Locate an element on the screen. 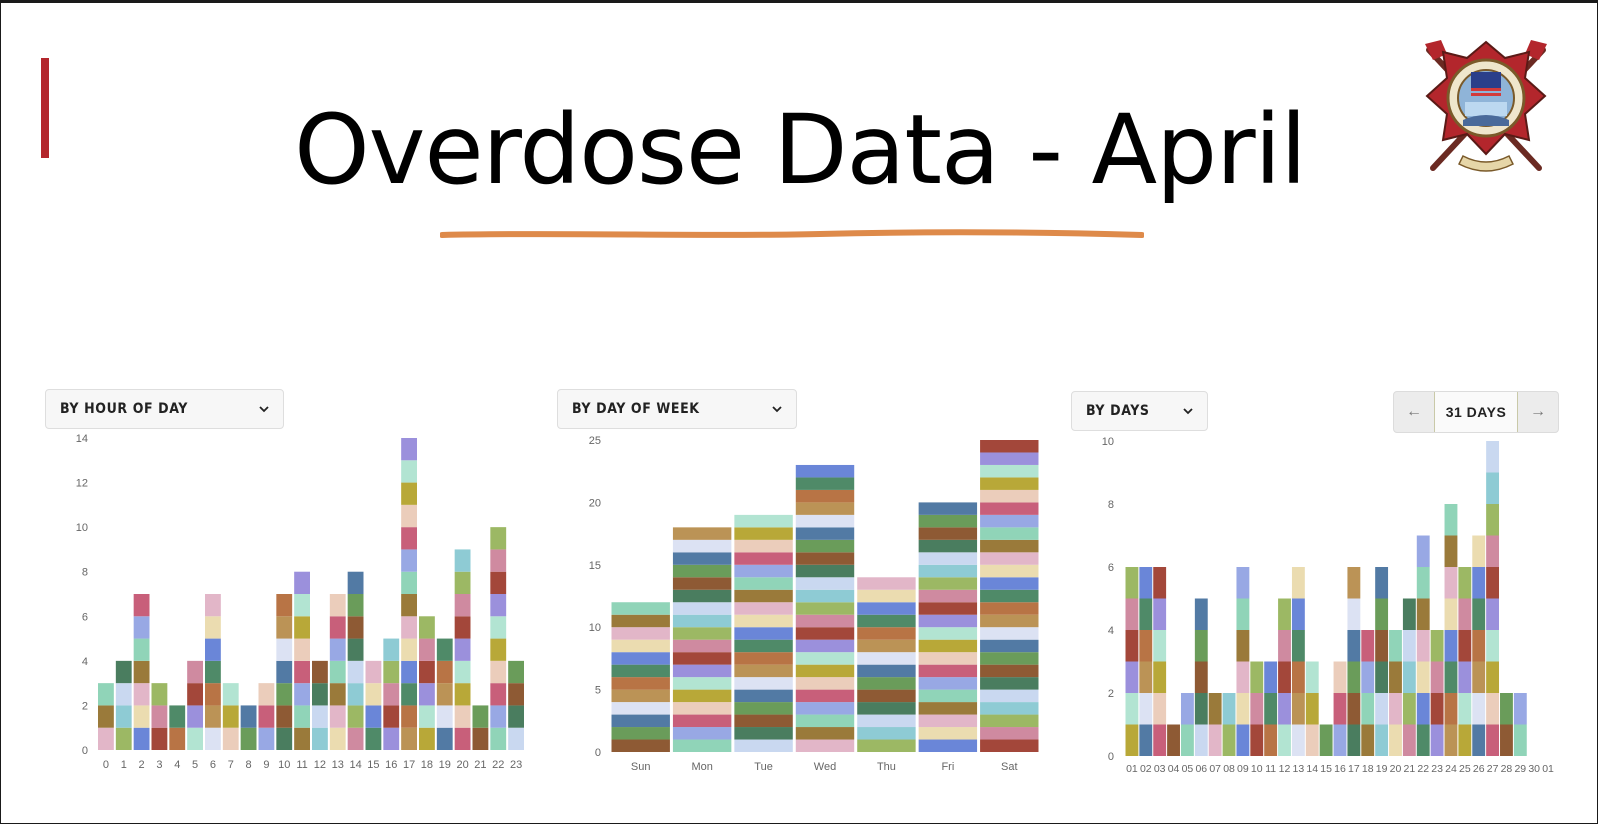 This screenshot has width=1600, height=826. x-tick-label: 16 is located at coordinates (1340, 769).